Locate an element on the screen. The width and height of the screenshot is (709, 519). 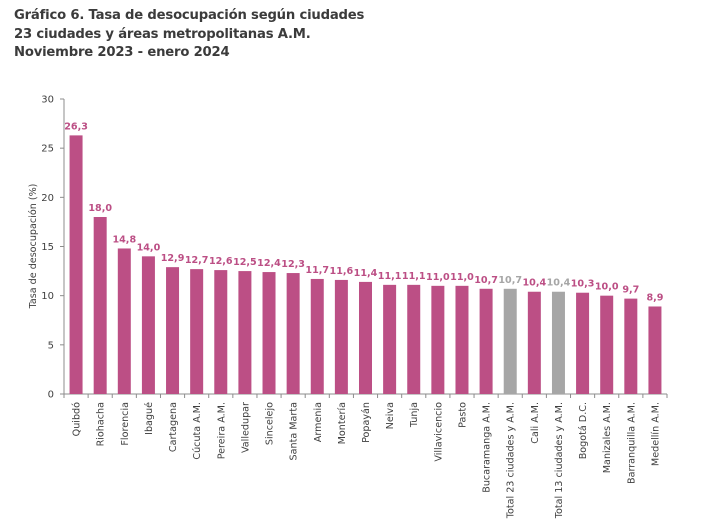
data-label: 12,5 is located at coordinates (245, 262).